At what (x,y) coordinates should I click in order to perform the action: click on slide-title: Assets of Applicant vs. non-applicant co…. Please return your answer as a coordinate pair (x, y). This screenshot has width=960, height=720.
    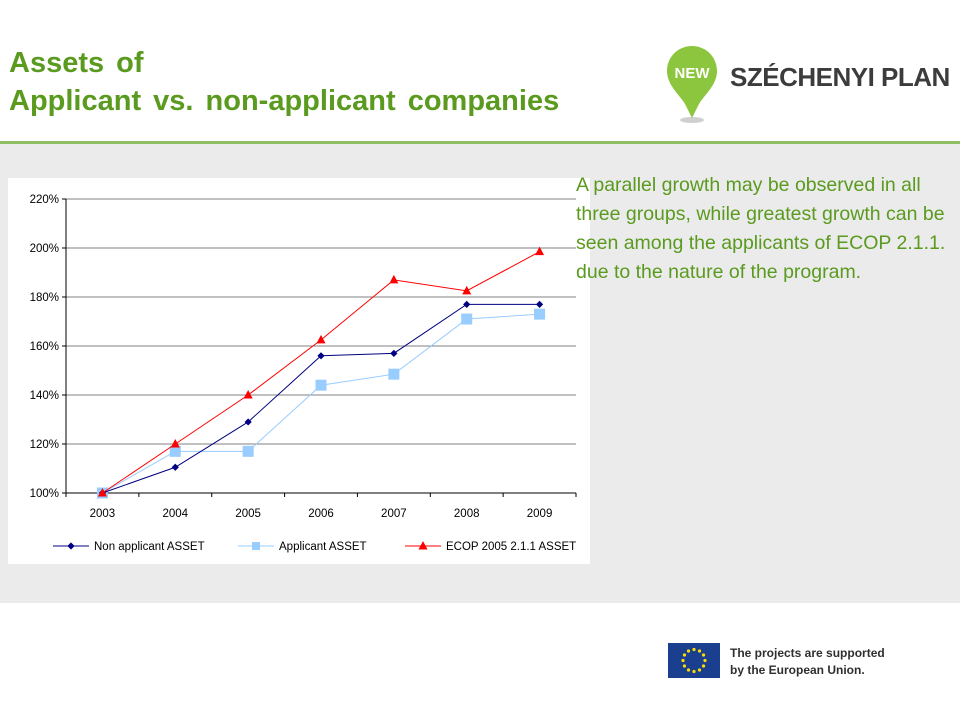
    Looking at the image, I should click on (284, 82).